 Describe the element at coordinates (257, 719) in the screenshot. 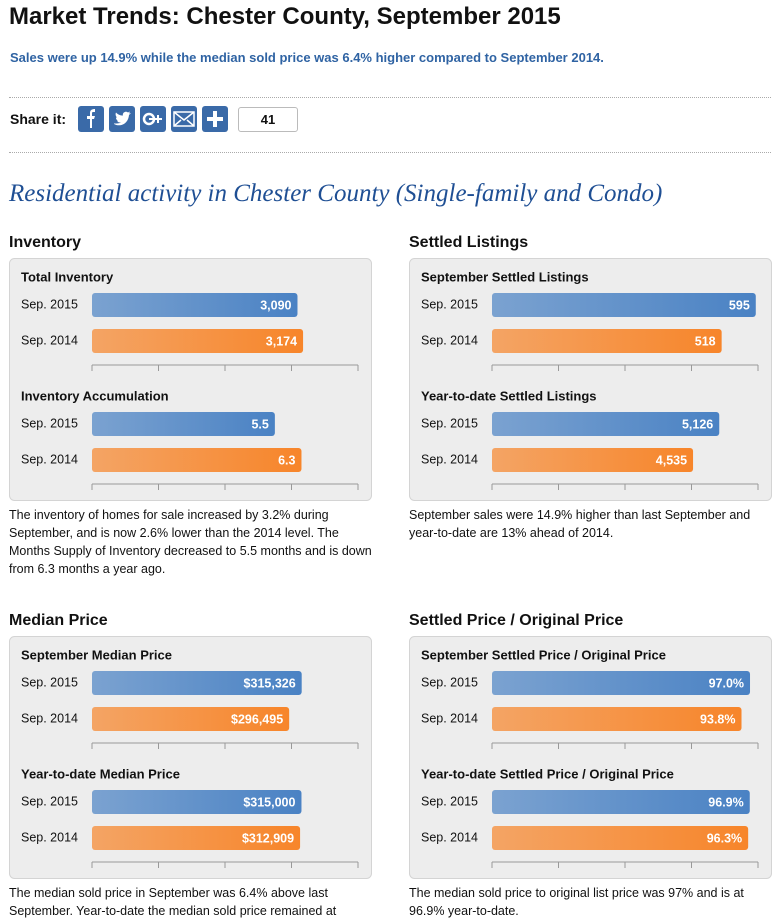

I see `value-label: $296,495` at that location.